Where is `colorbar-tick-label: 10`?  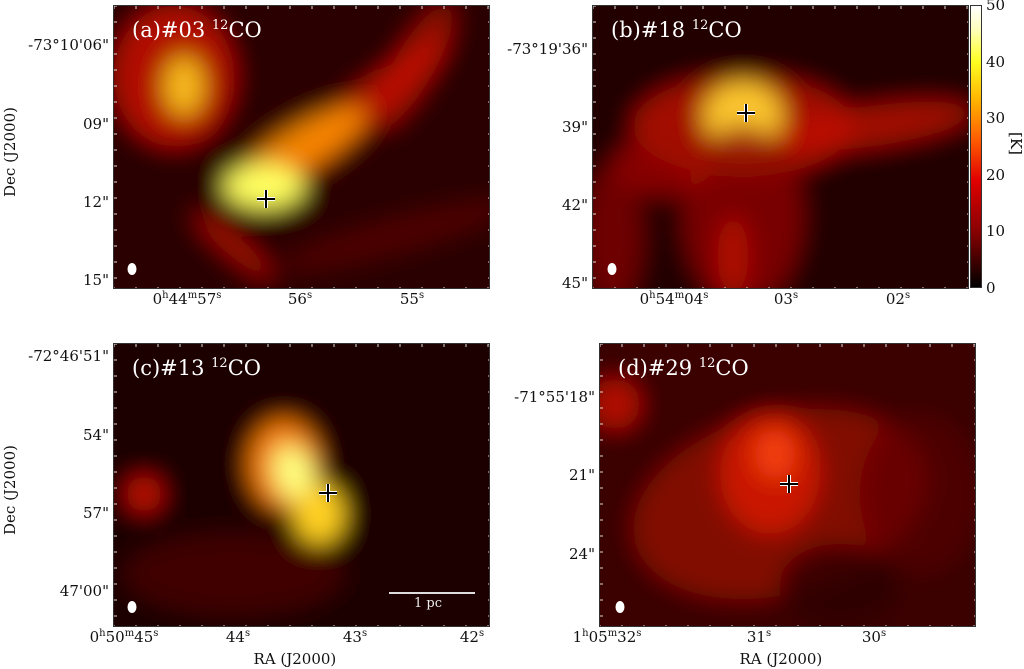
colorbar-tick-label: 10 is located at coordinates (996, 231).